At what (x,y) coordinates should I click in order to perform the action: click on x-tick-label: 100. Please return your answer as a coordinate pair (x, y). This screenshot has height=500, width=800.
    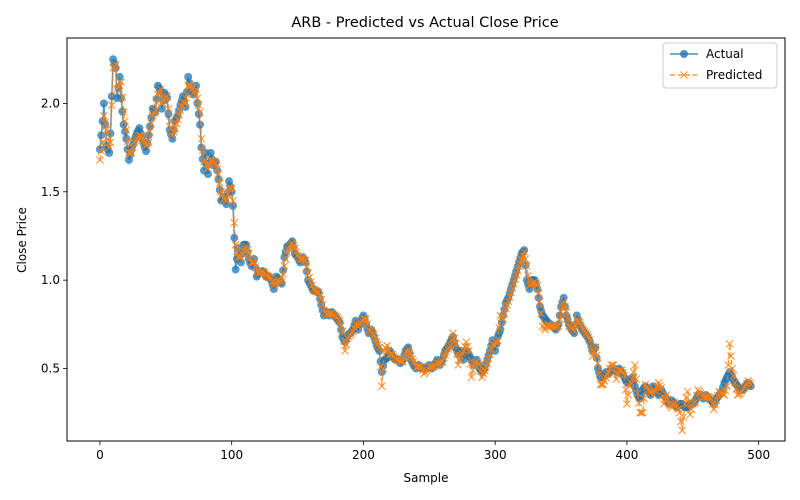
    Looking at the image, I should click on (231, 455).